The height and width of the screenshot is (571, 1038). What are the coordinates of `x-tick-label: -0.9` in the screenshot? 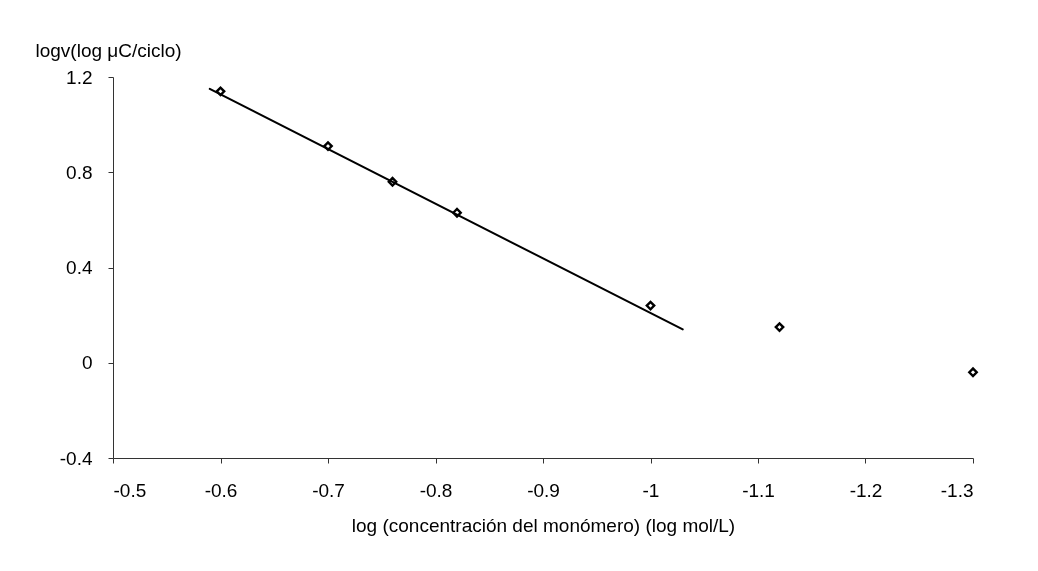 It's located at (543, 490).